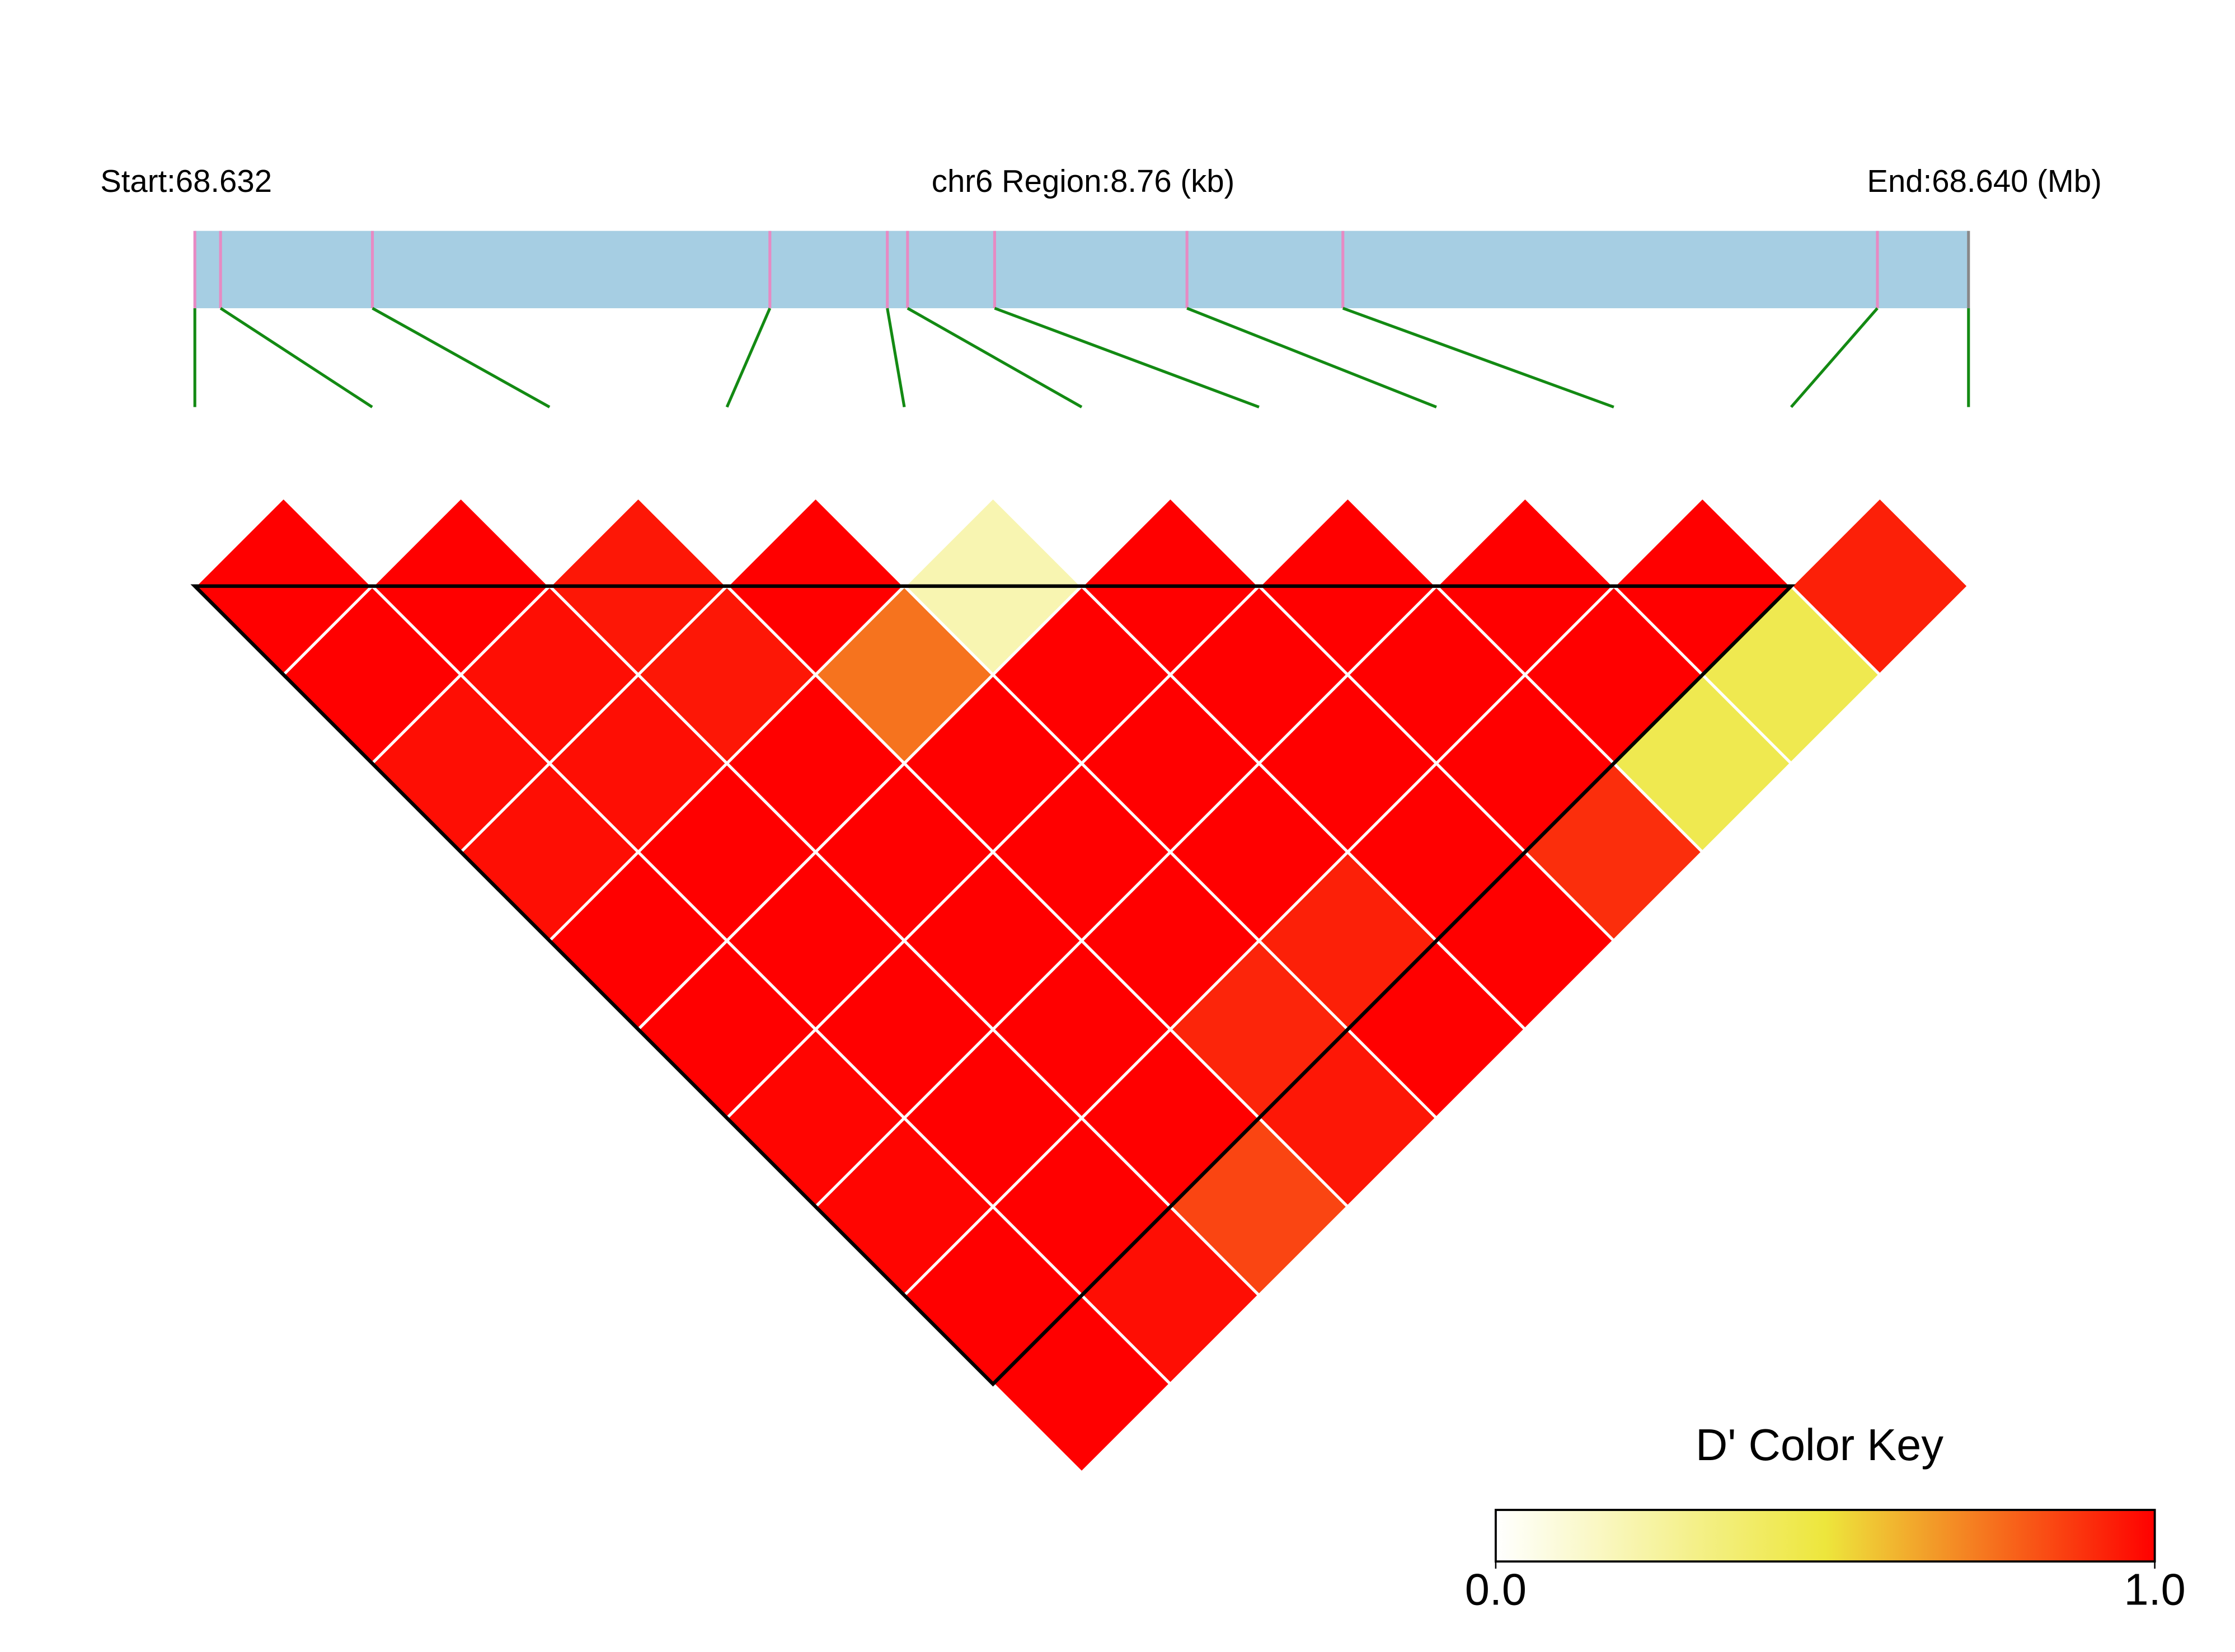 The image size is (2235, 1652). I want to click on region-label: chr6 Region:8.76 (kb), so click(1083, 181).